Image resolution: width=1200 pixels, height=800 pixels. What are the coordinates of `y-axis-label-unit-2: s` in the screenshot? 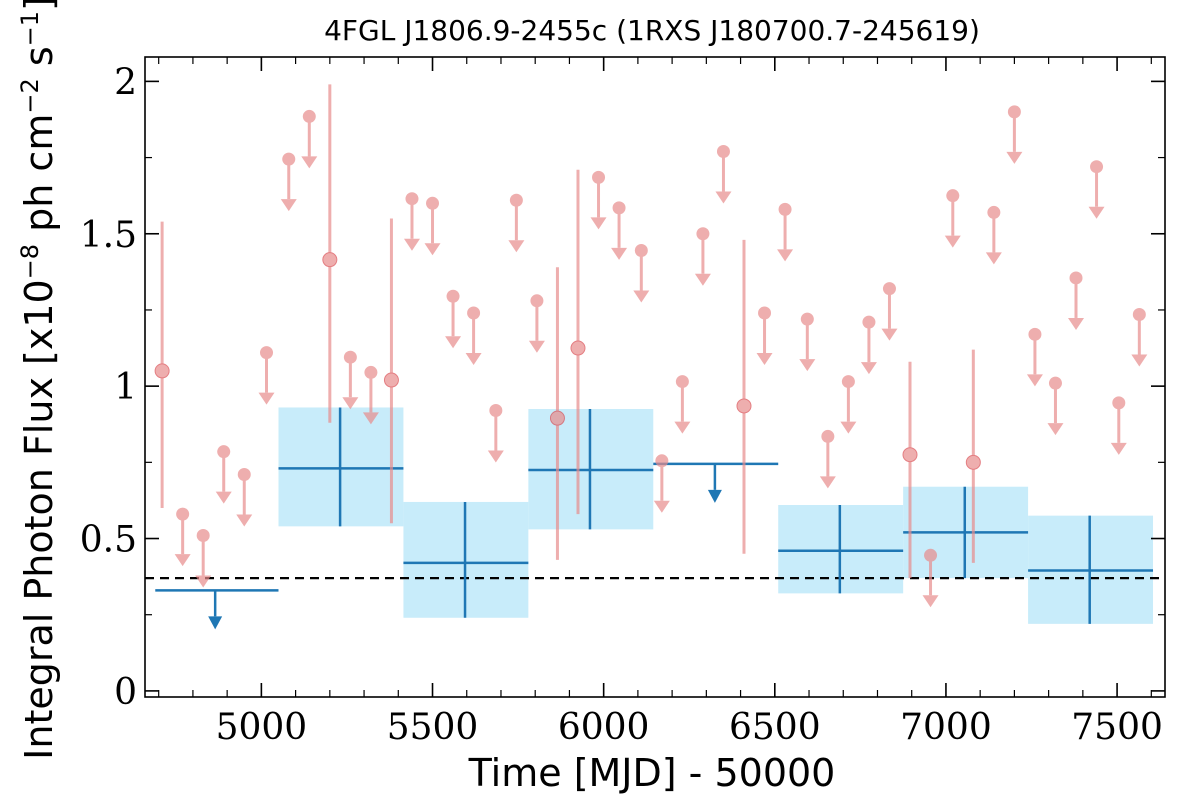 It's located at (39, 62).